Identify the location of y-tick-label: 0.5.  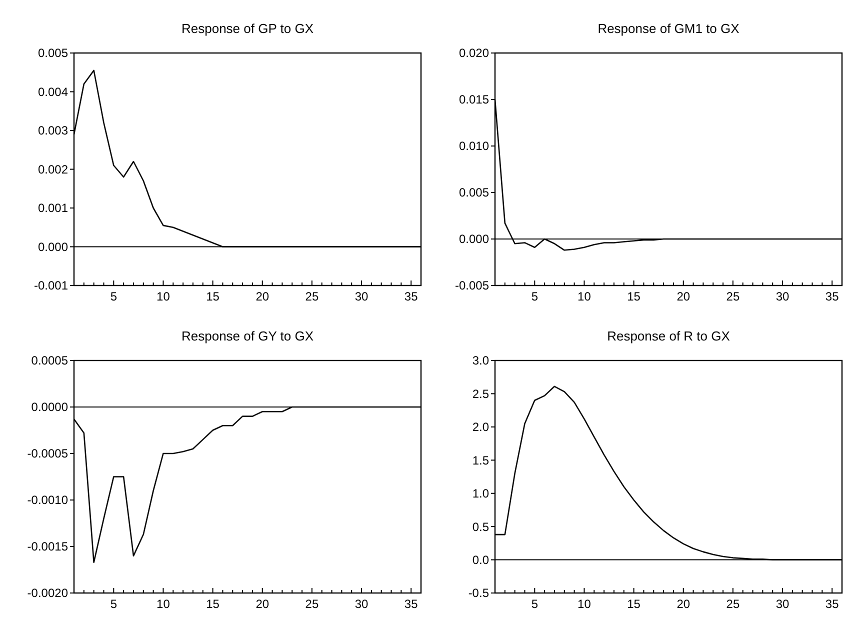
(481, 527).